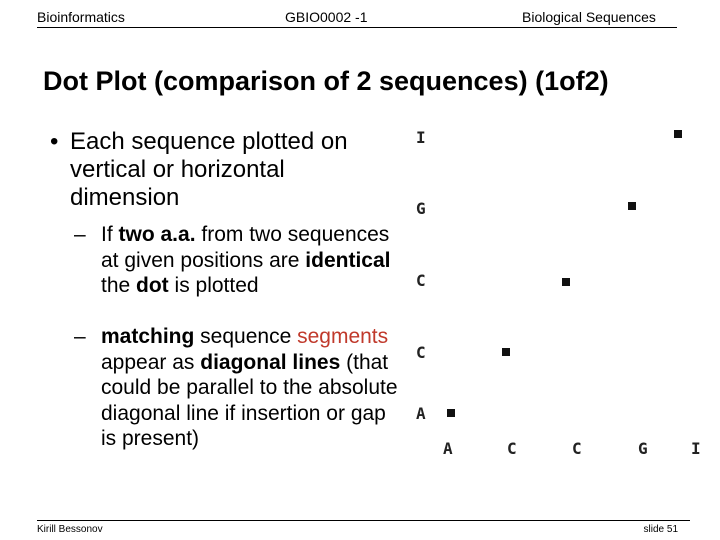  I want to click on footer-slide: slide 51, so click(660, 529).